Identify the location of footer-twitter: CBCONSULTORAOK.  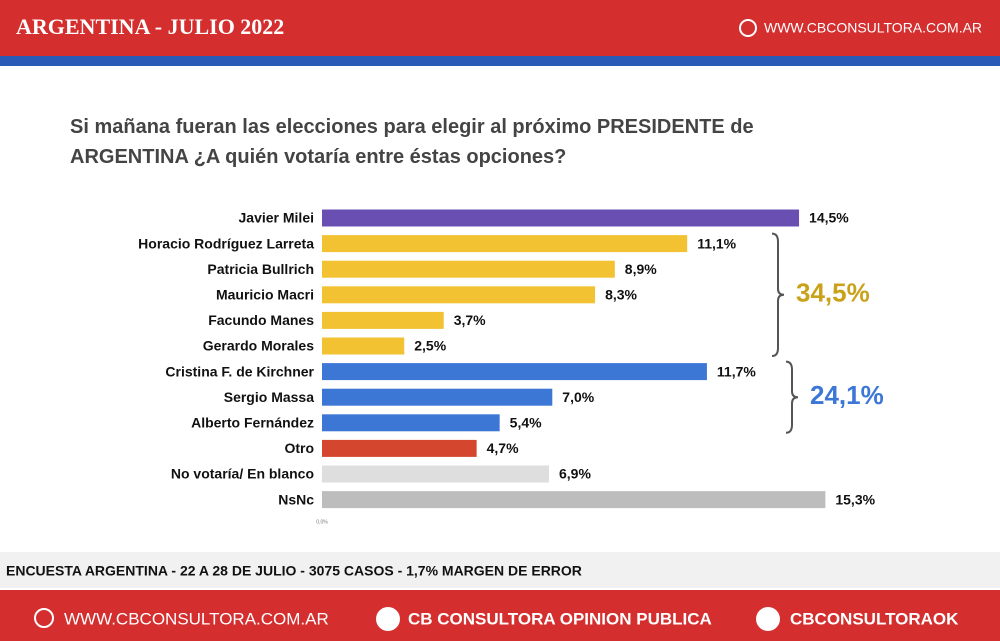
(874, 618).